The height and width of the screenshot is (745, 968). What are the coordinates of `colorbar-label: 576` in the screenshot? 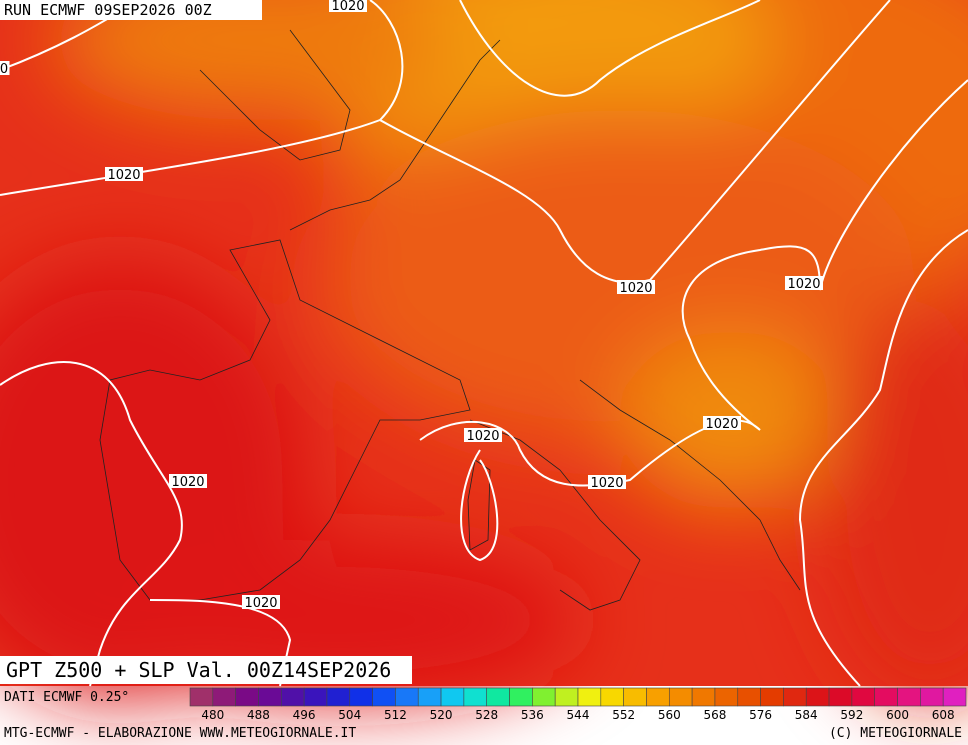 It's located at (760, 715).